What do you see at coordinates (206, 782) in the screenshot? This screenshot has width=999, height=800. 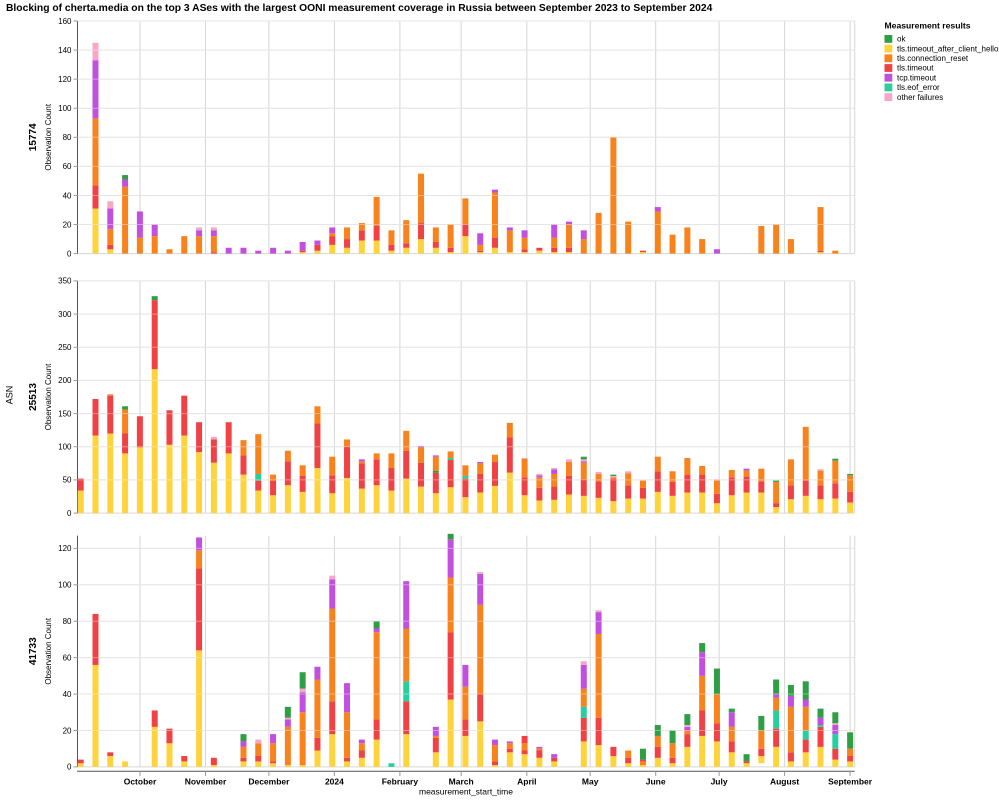 I see `svg-text: November` at bounding box center [206, 782].